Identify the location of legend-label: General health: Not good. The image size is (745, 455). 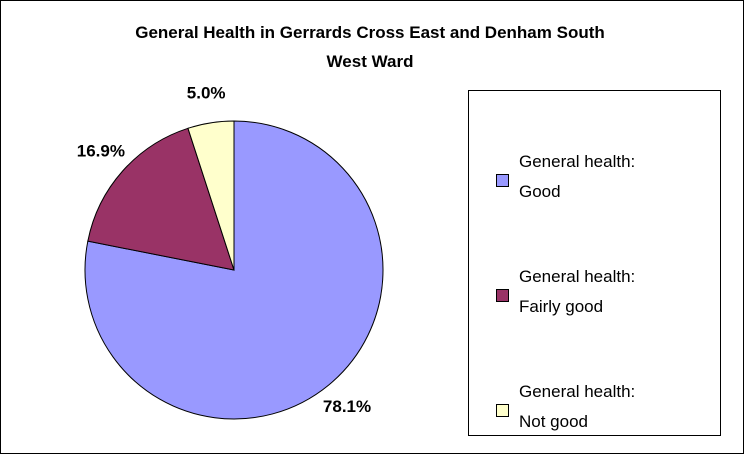
(577, 406).